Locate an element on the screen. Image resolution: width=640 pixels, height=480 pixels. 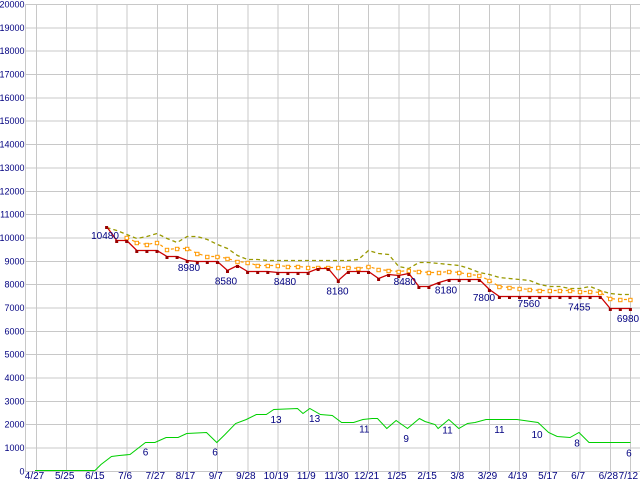
svg-text: 6/7 is located at coordinates (578, 475).